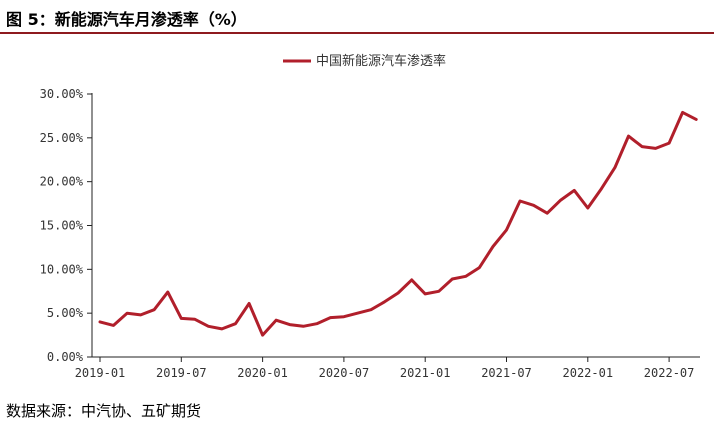  What do you see at coordinates (126, 19) in the screenshot?
I see `figure-title: 图 5：新能源汽车月渗透率（%）` at bounding box center [126, 19].